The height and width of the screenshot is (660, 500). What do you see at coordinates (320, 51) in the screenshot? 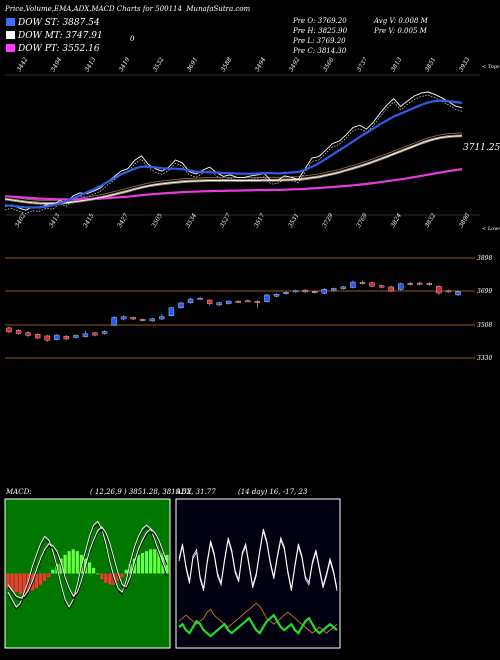
I see `quote-prev-close: Pre C: 3814.30` at bounding box center [320, 51].